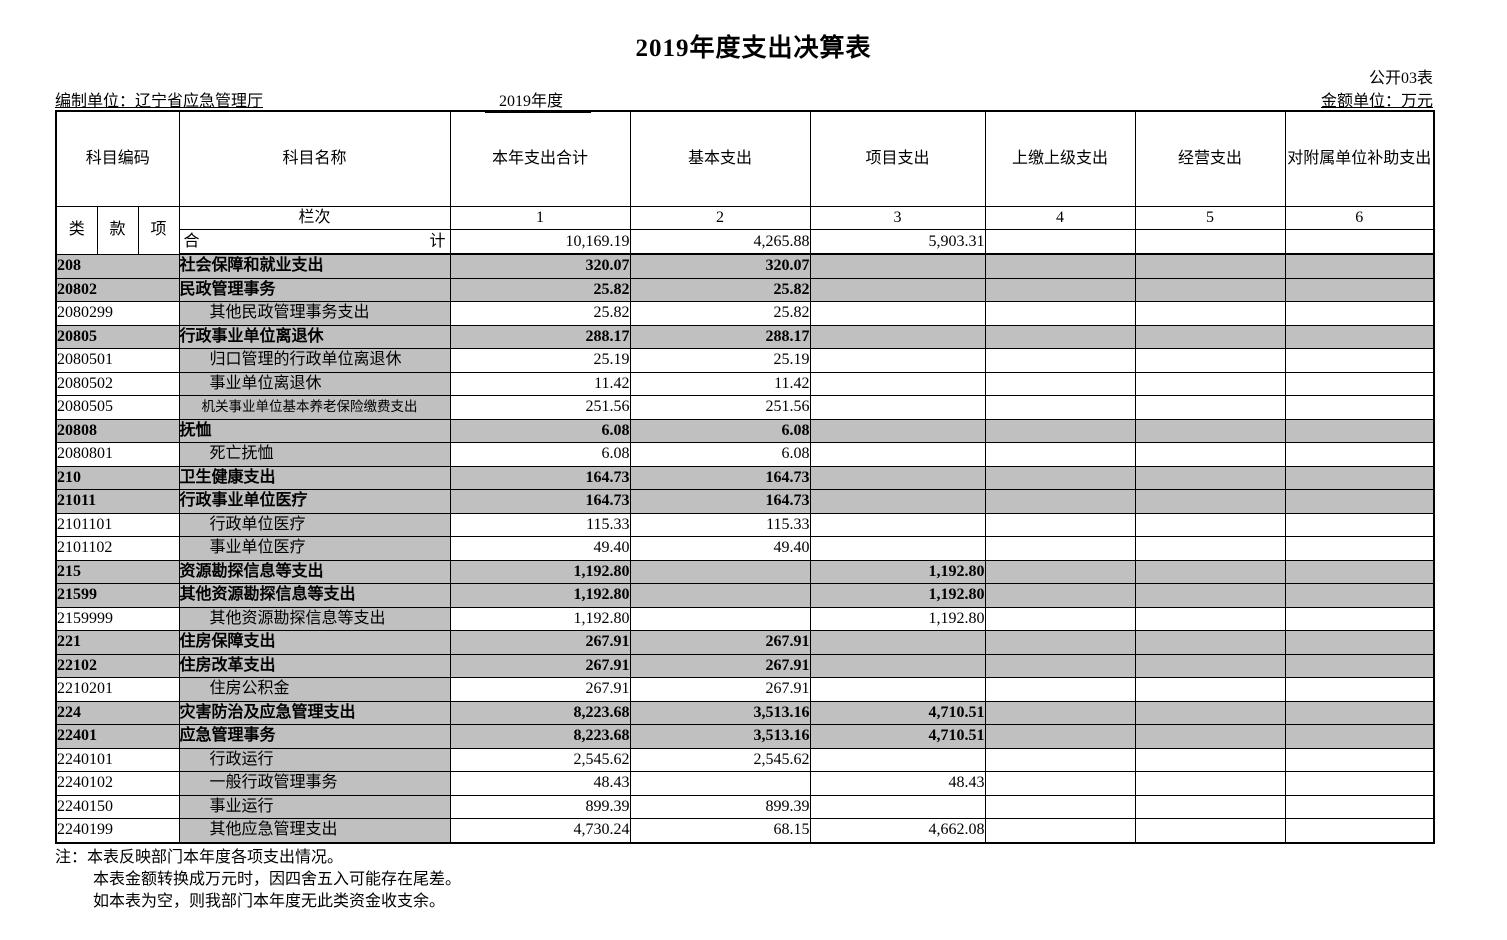 This screenshot has height=940, width=1507. What do you see at coordinates (540, 736) in the screenshot?
I see `row-value: 8,223.68` at bounding box center [540, 736].